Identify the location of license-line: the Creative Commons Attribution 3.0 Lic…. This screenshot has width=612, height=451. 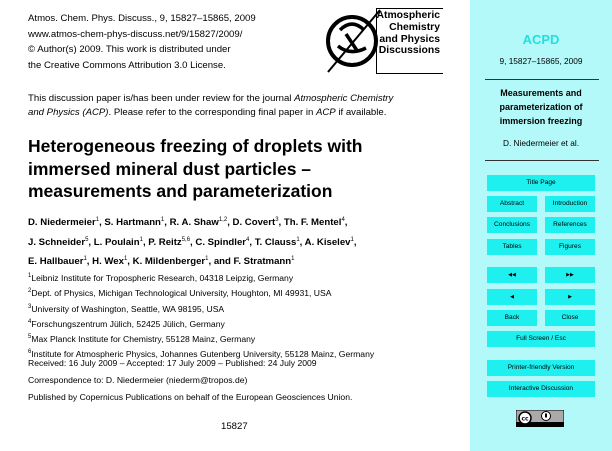
(127, 65).